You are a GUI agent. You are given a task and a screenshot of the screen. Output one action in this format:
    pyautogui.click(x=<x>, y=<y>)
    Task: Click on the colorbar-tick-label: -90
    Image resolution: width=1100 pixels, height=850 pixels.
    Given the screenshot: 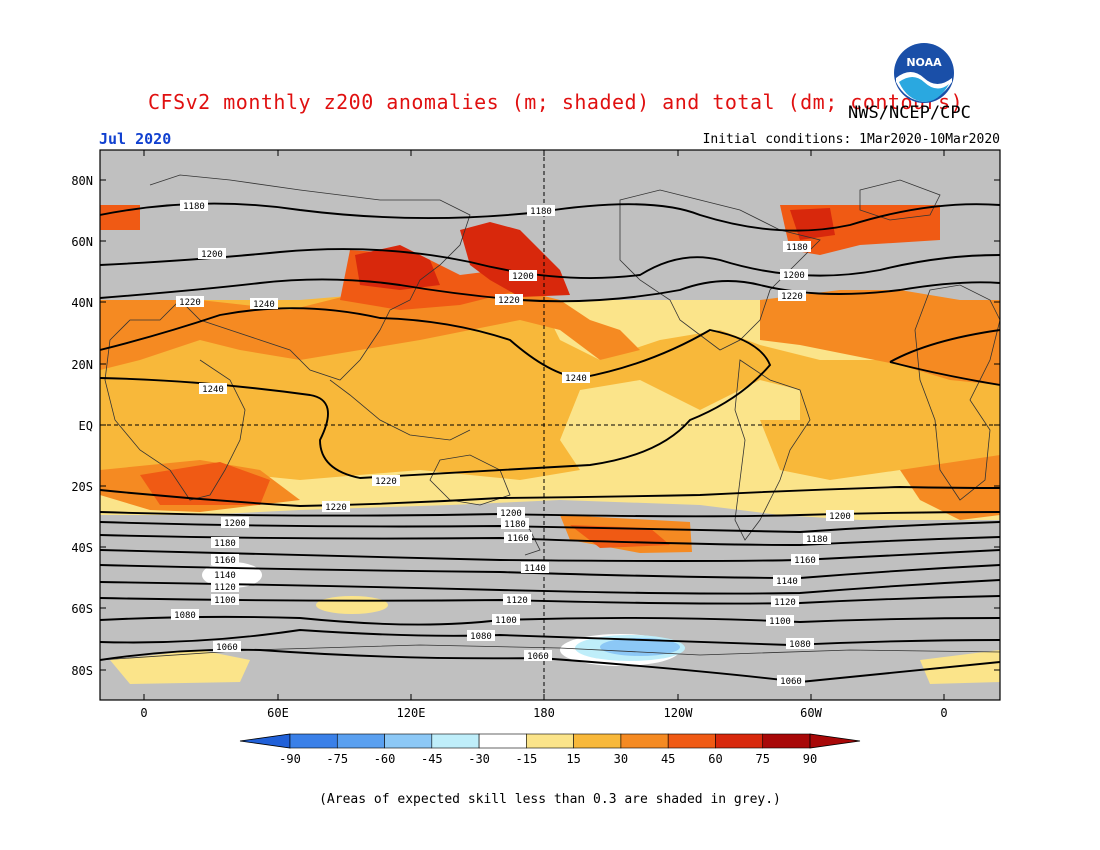 What is the action you would take?
    pyautogui.click(x=290, y=759)
    